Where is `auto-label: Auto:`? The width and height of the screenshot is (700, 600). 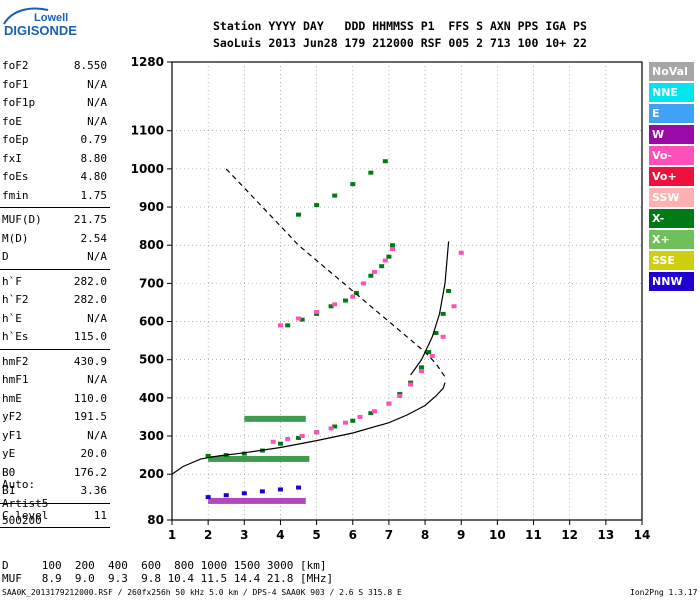
auto-label: Auto: is located at coordinates (19, 484).